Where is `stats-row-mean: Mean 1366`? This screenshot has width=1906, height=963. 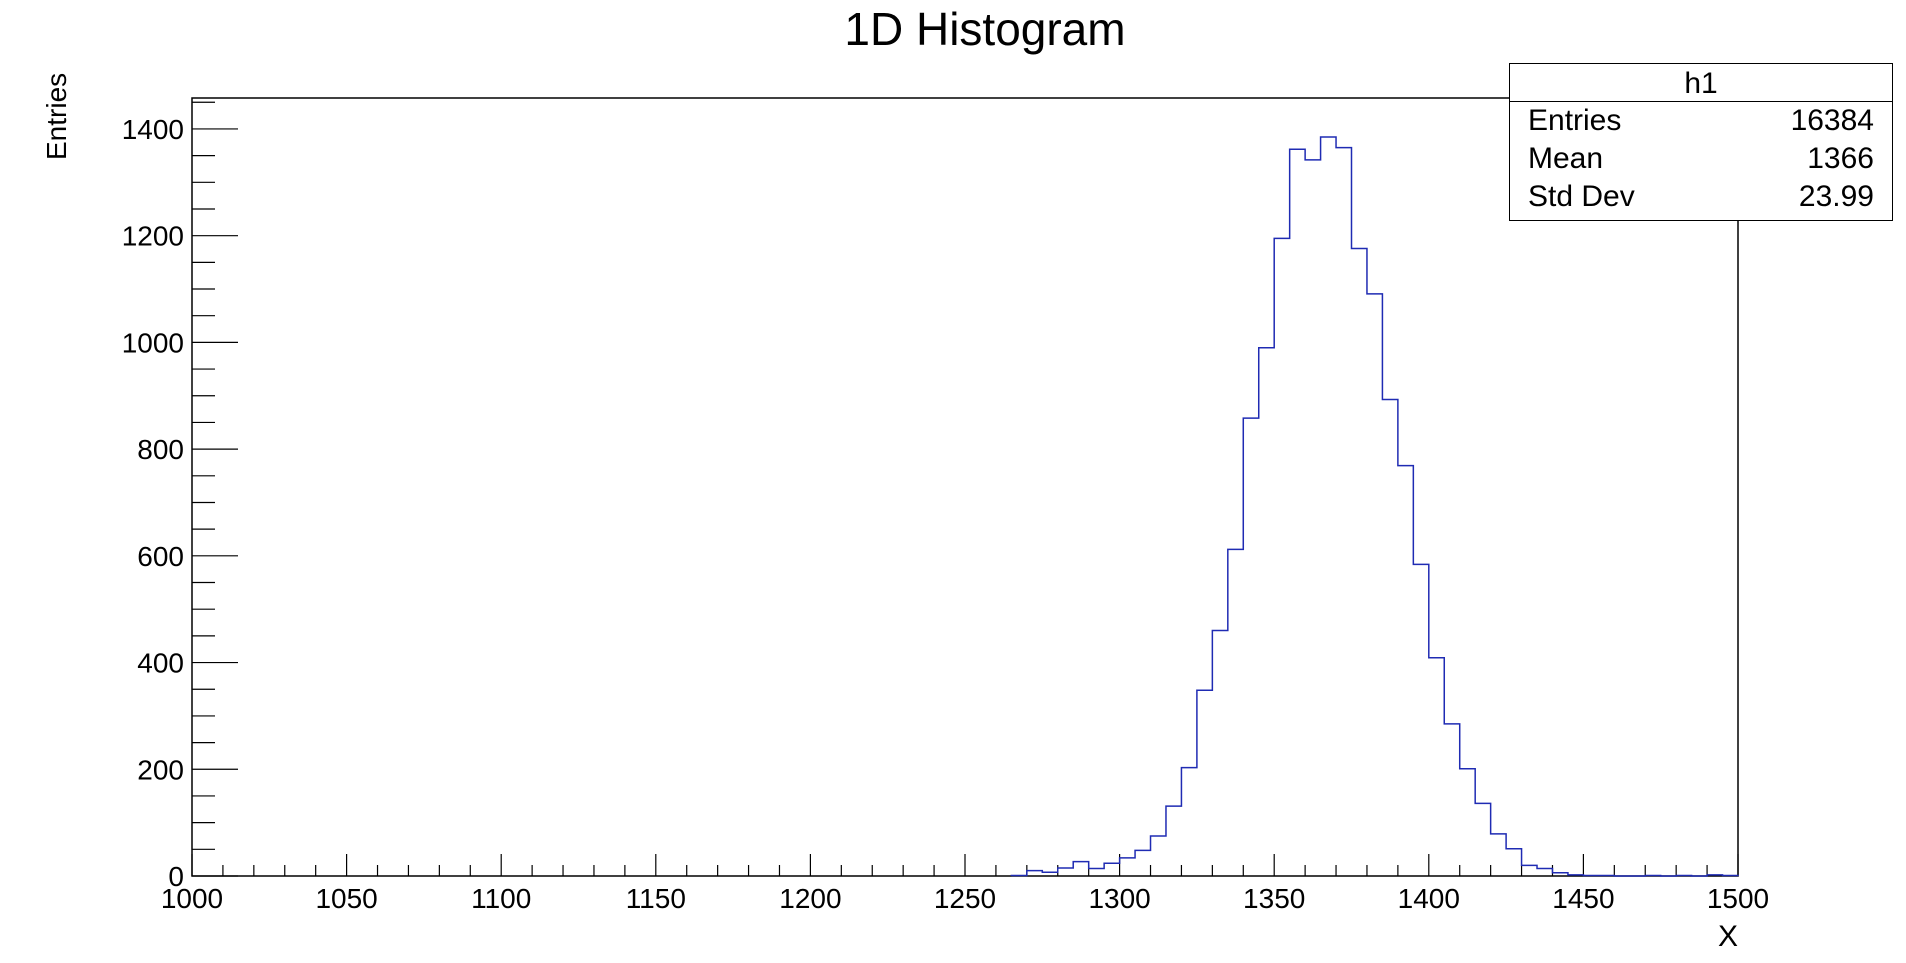
stats-row-mean: Mean 1366 is located at coordinates (1701, 159).